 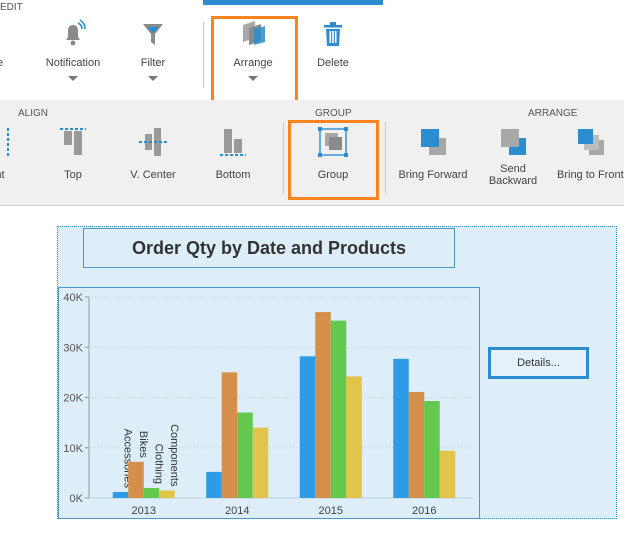 I want to click on group-label-arrange: ARRANGE, so click(x=553, y=113).